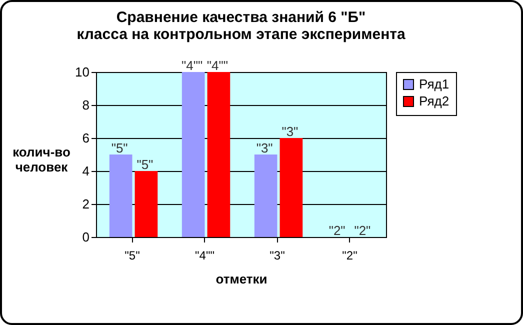 This screenshot has width=523, height=325. I want to click on y-axis-title: колич-во человек, so click(41, 159).